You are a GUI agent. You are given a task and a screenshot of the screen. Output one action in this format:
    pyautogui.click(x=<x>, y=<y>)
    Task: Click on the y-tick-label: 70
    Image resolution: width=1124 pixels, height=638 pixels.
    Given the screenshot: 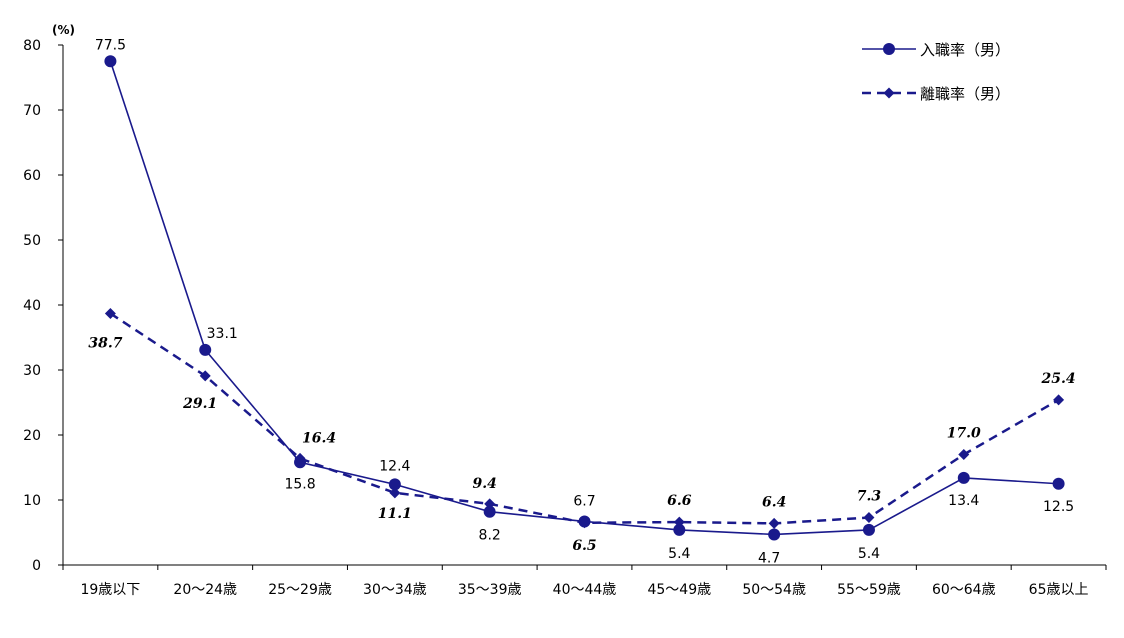 What is the action you would take?
    pyautogui.click(x=32, y=111)
    